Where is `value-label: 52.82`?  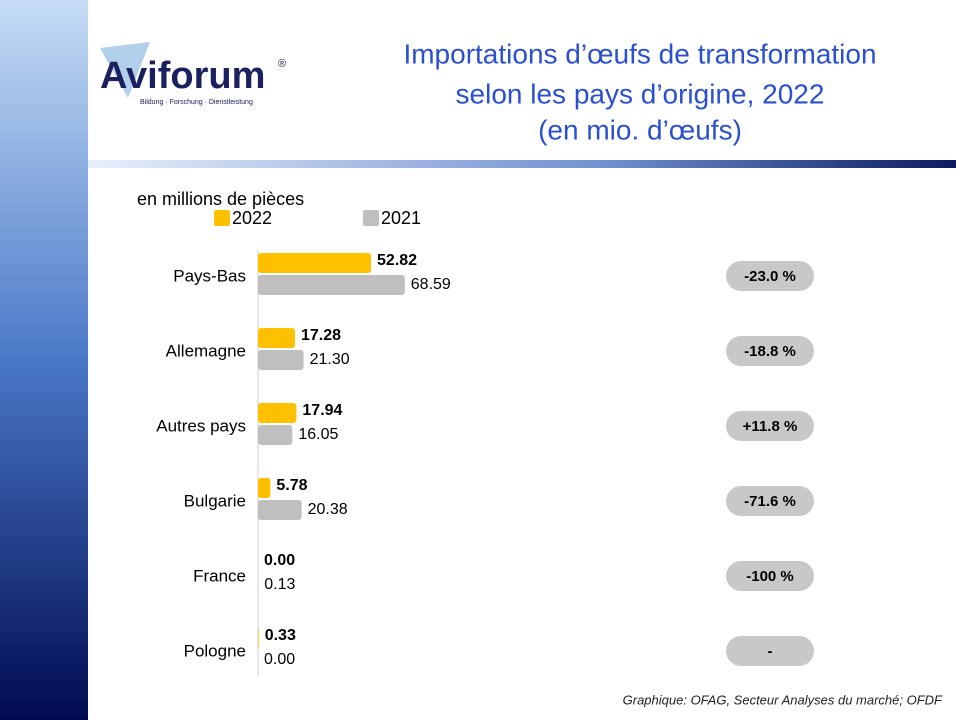 value-label: 52.82 is located at coordinates (397, 260).